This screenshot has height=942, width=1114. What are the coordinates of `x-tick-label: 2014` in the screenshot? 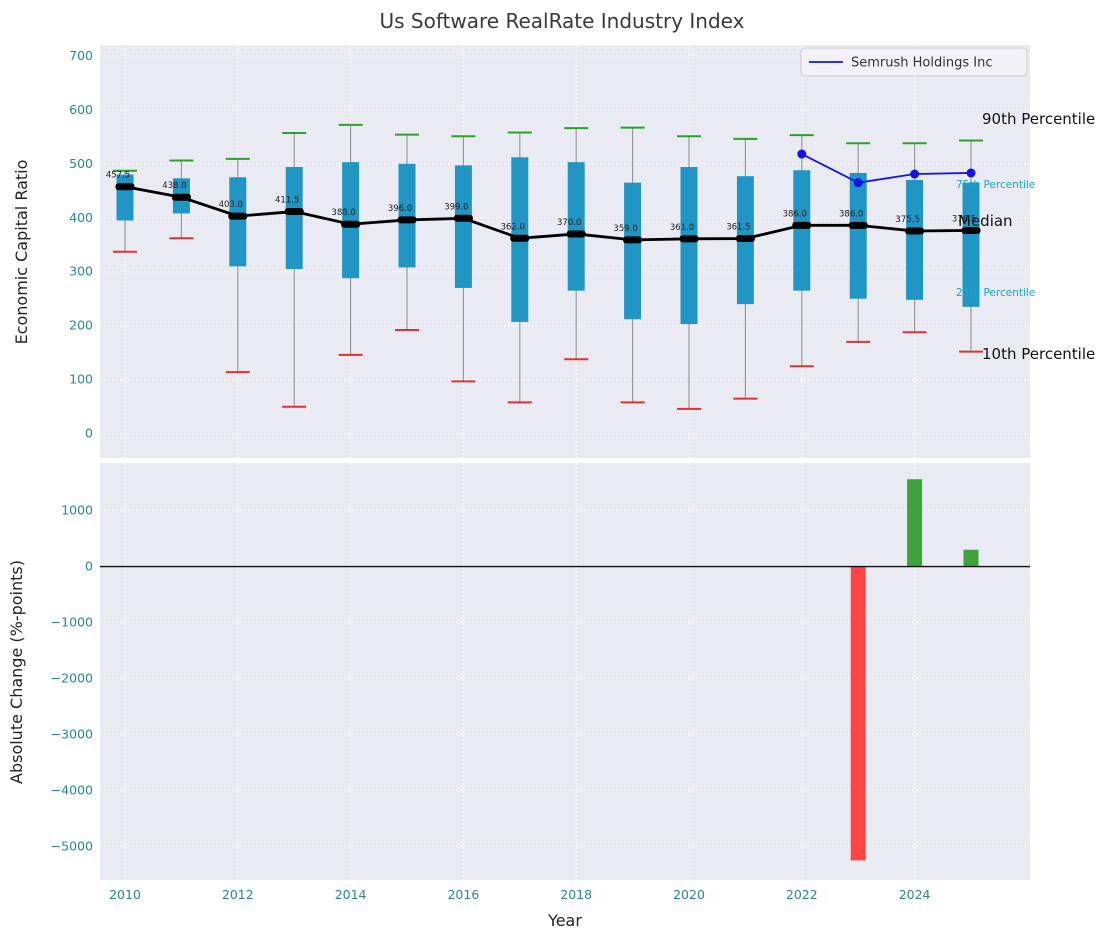 It's located at (351, 894).